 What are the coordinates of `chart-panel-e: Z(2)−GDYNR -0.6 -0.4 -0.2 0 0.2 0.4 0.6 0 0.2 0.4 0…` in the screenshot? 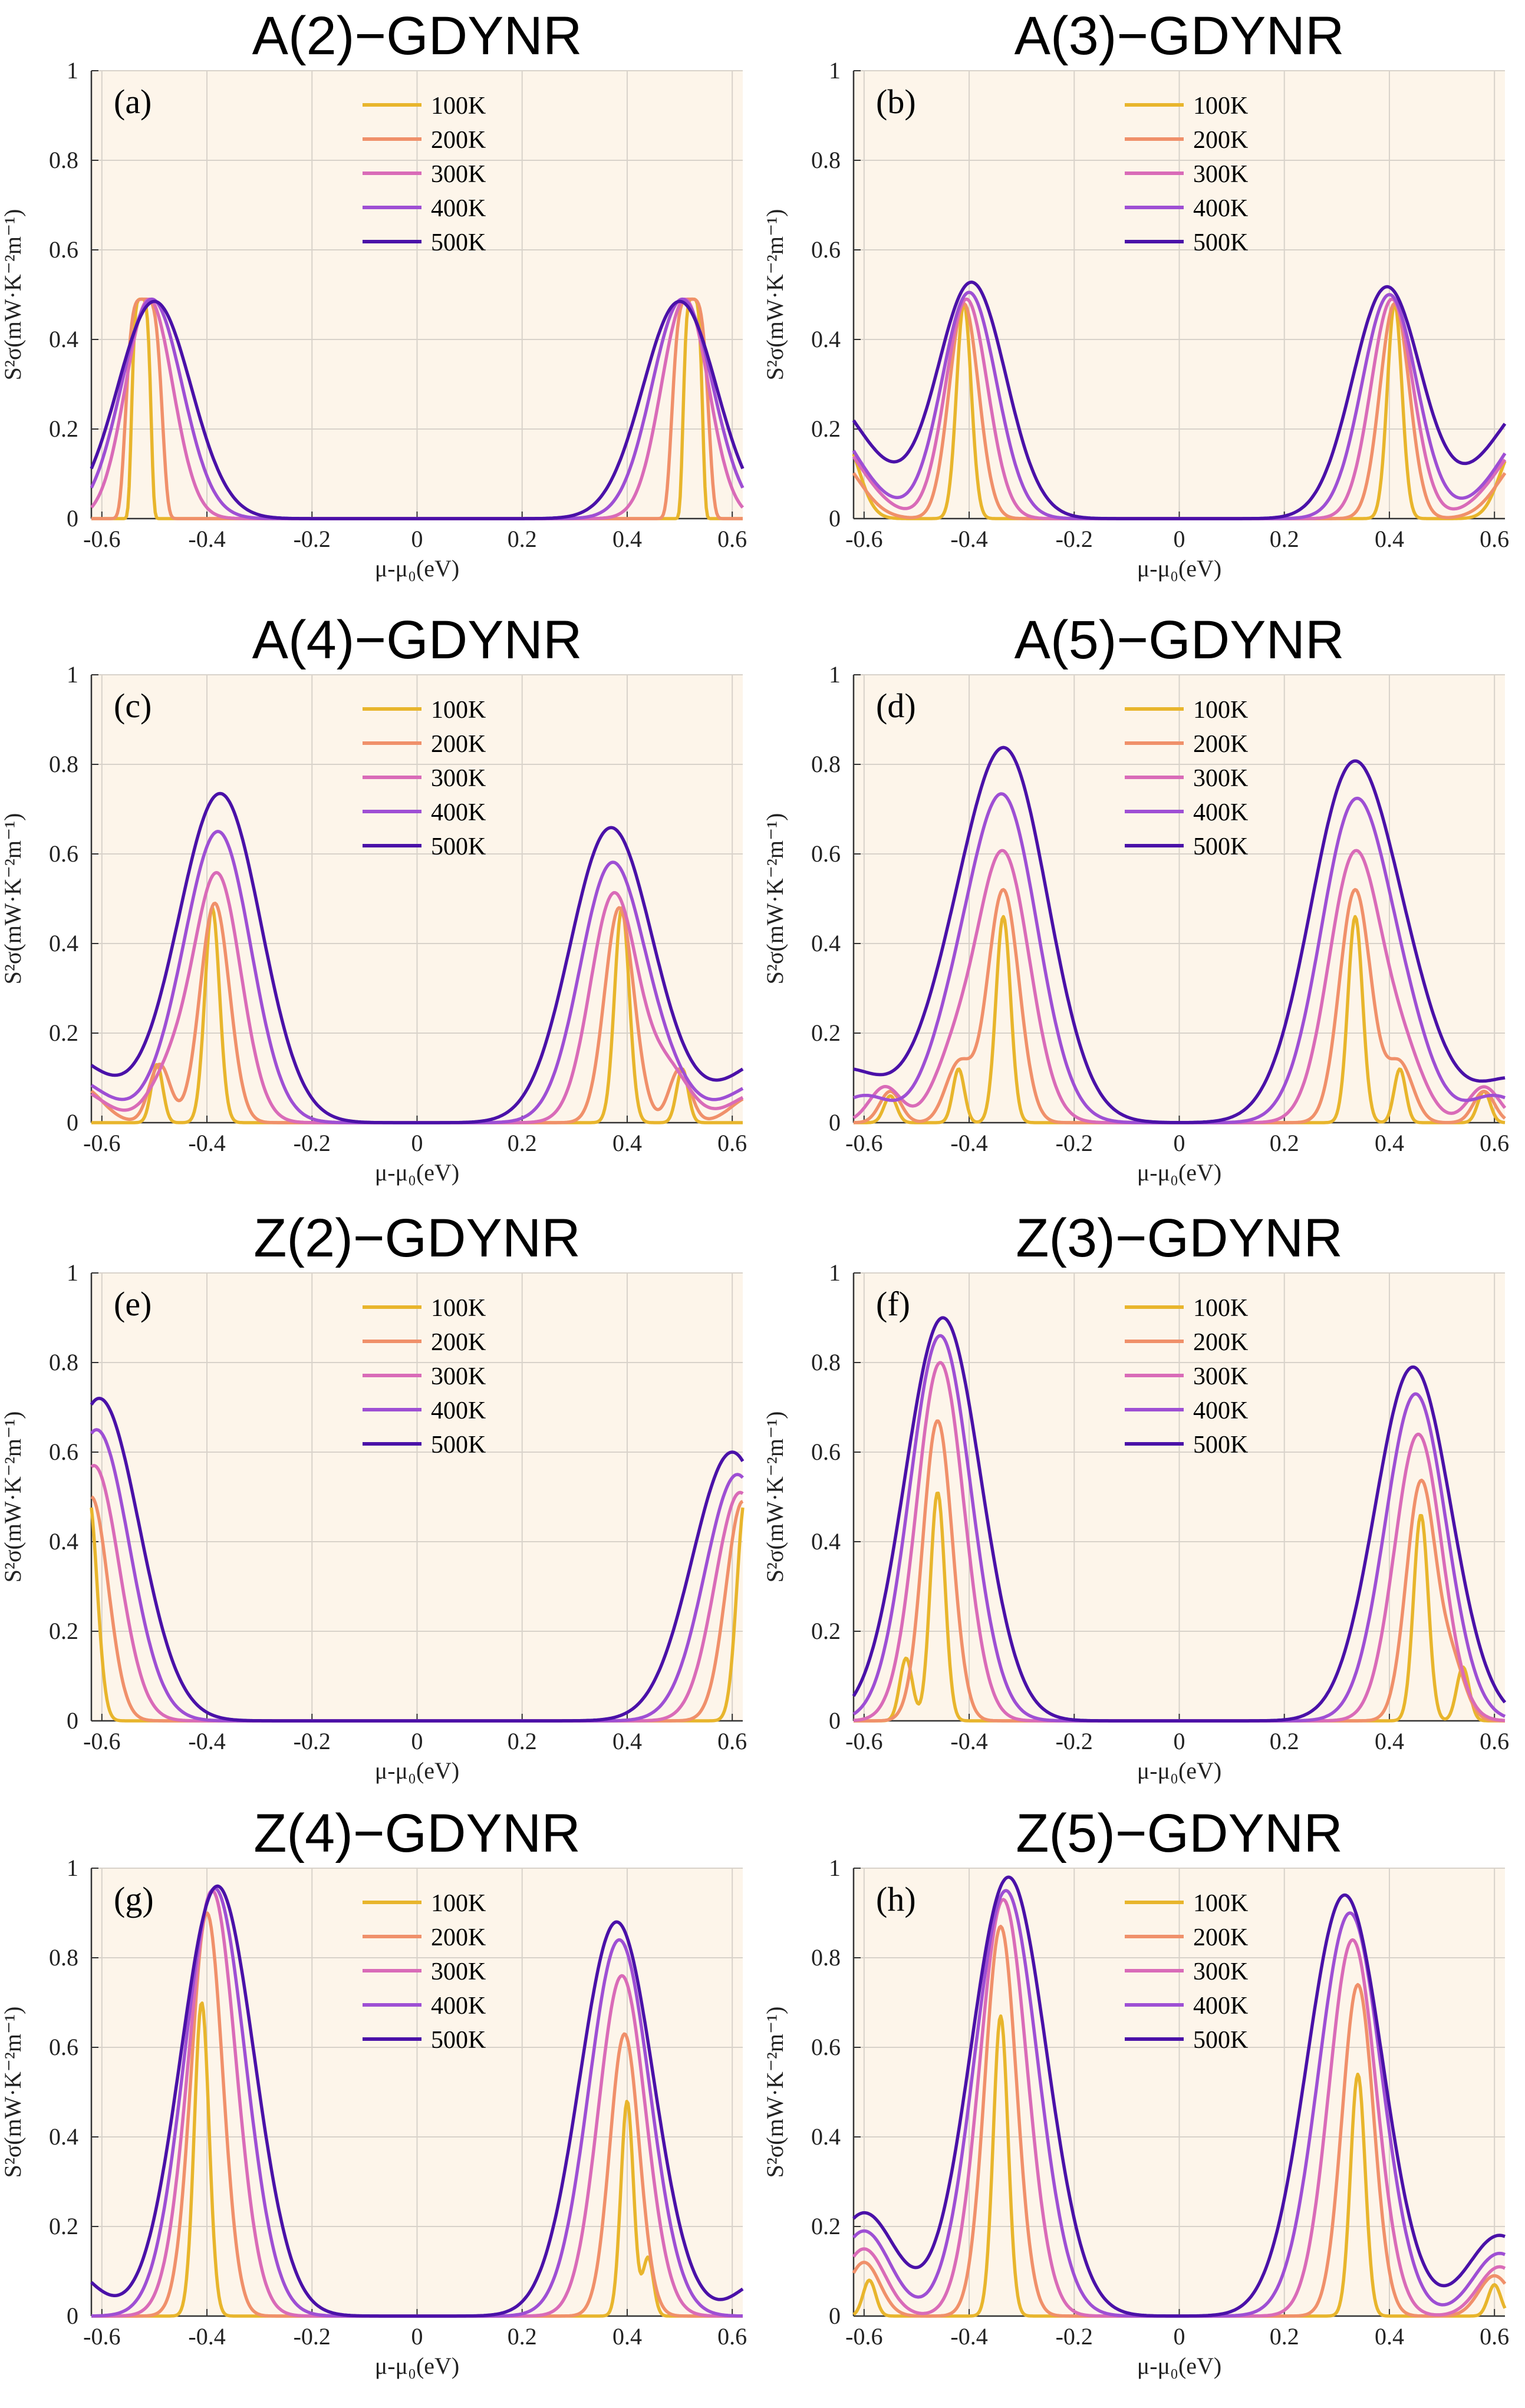 It's located at (373, 1496).